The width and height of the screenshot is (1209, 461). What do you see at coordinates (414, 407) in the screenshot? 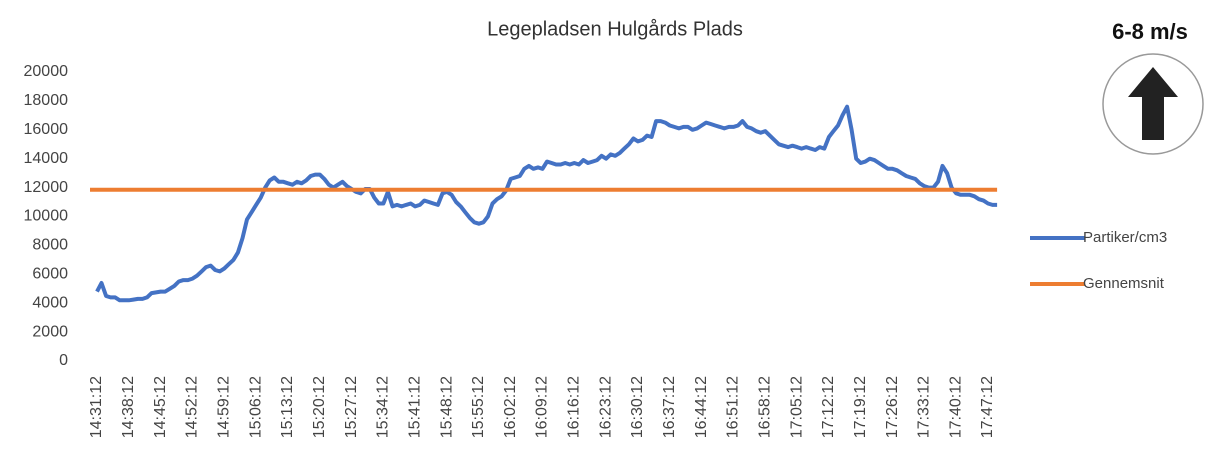
I see `x-tick-label: 15:41:12` at bounding box center [414, 407].